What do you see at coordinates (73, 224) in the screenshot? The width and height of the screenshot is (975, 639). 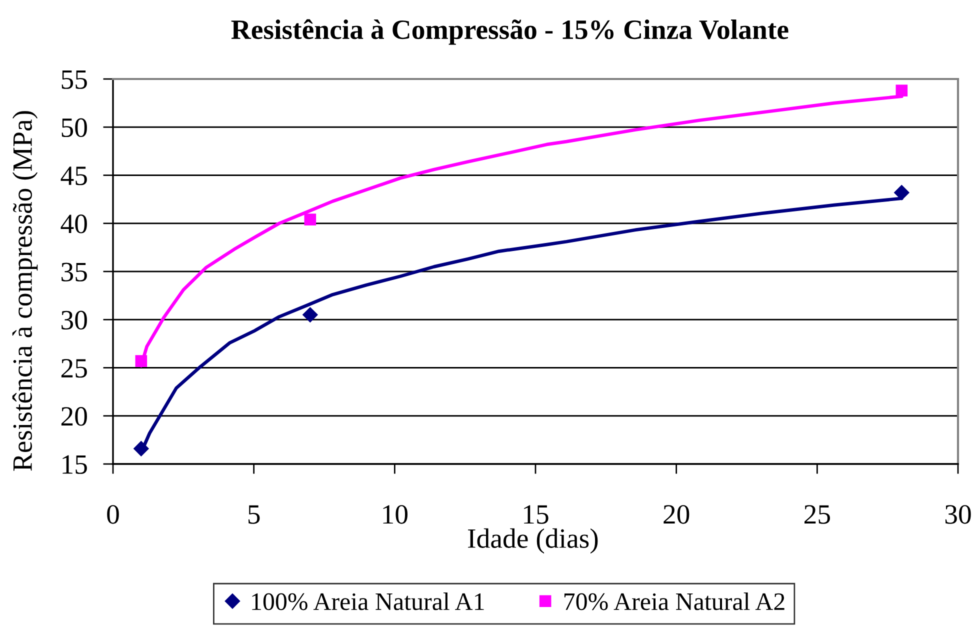 I see `y-tick-label: 40` at bounding box center [73, 224].